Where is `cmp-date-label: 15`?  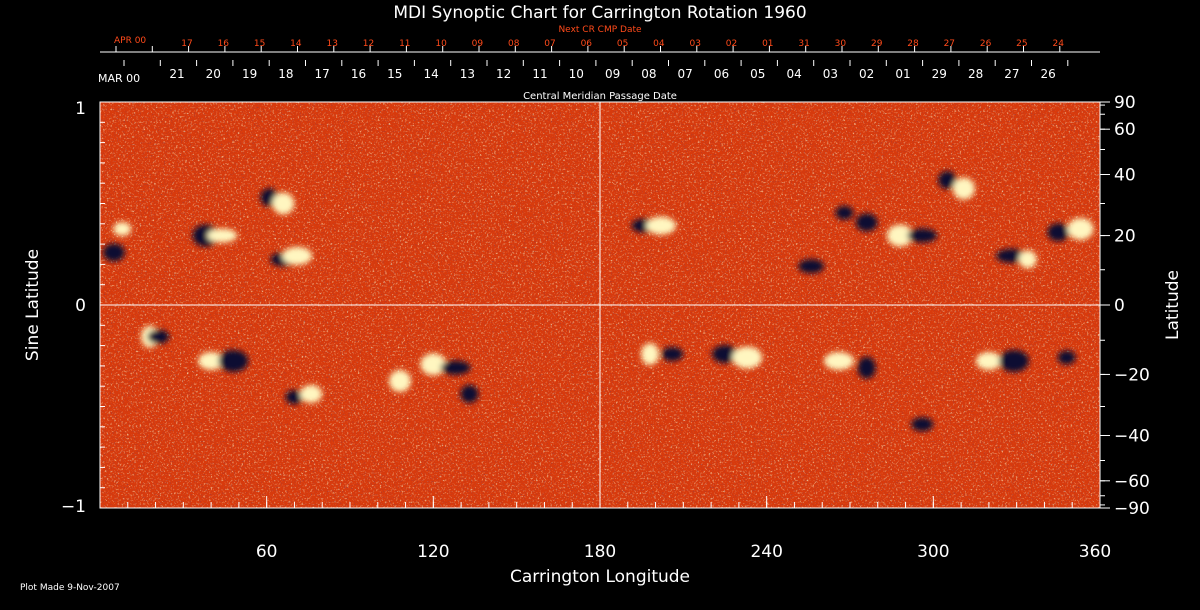
cmp-date-label: 15 is located at coordinates (394, 74).